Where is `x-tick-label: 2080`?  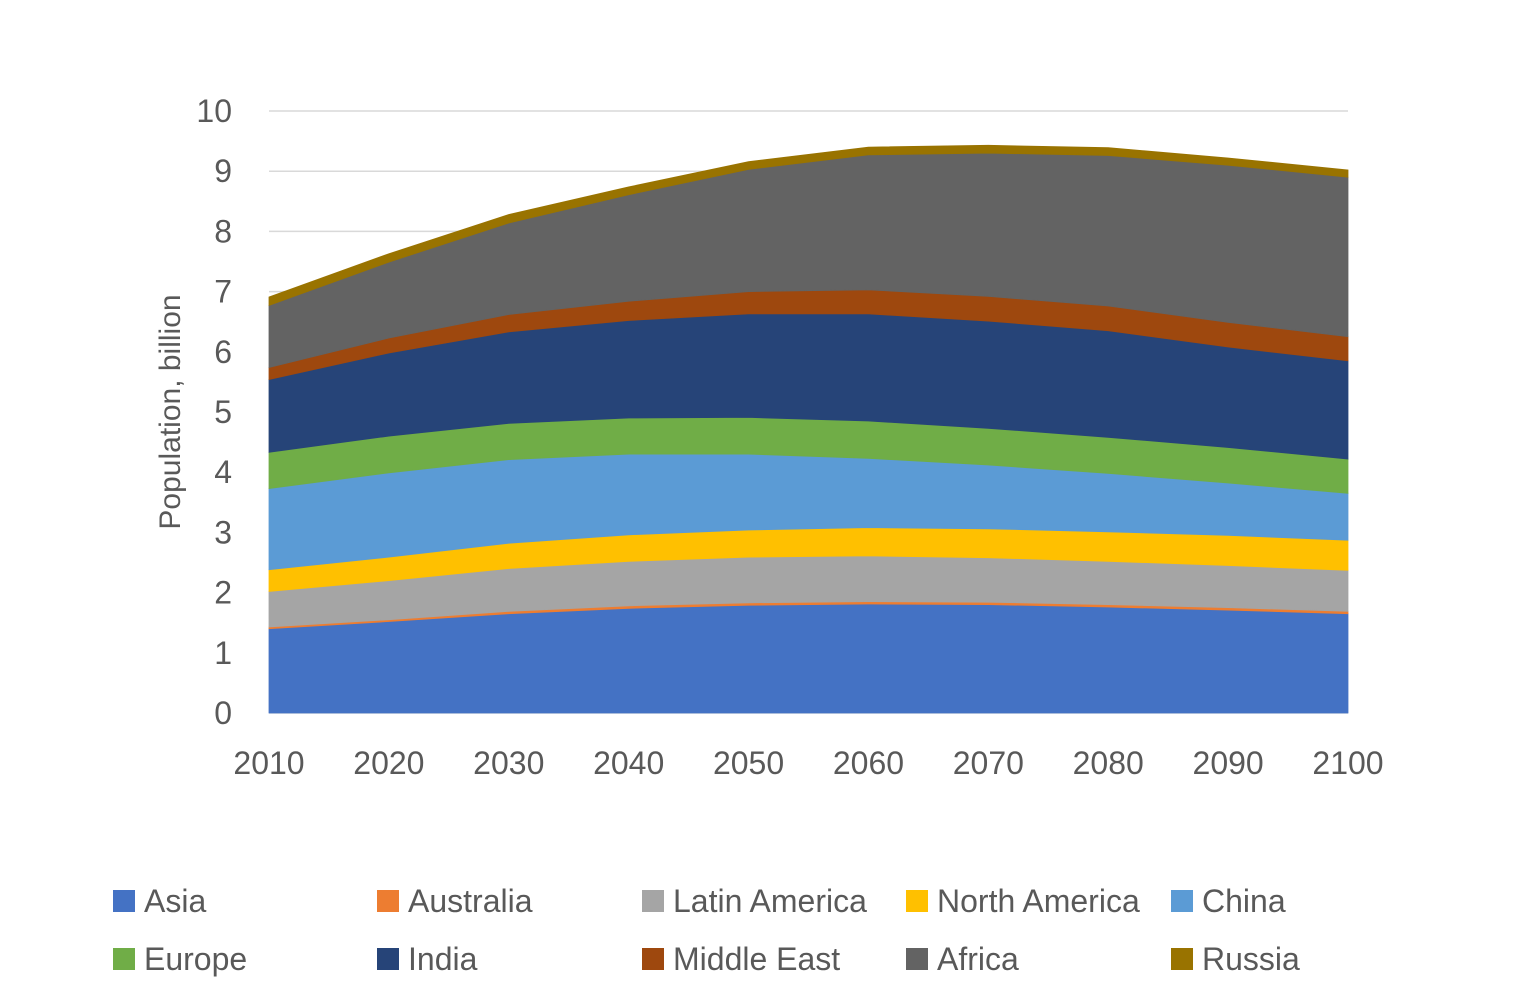 x-tick-label: 2080 is located at coordinates (1108, 763).